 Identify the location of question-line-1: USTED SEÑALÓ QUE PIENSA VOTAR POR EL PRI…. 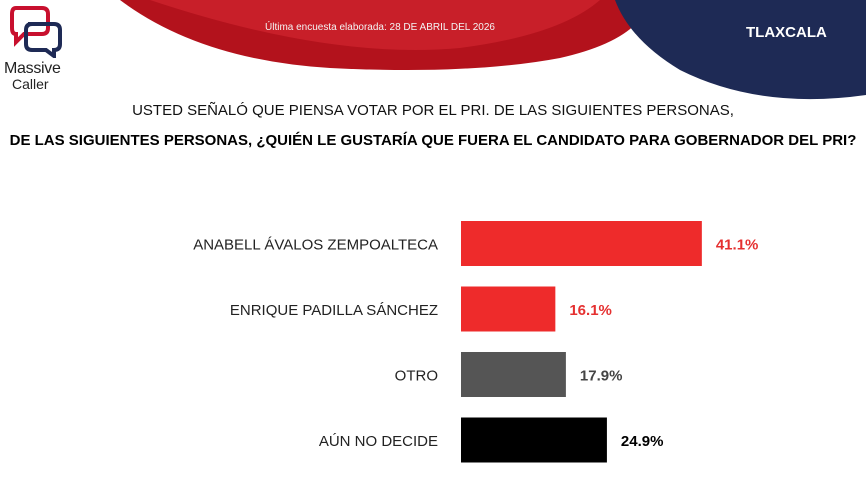
(433, 110).